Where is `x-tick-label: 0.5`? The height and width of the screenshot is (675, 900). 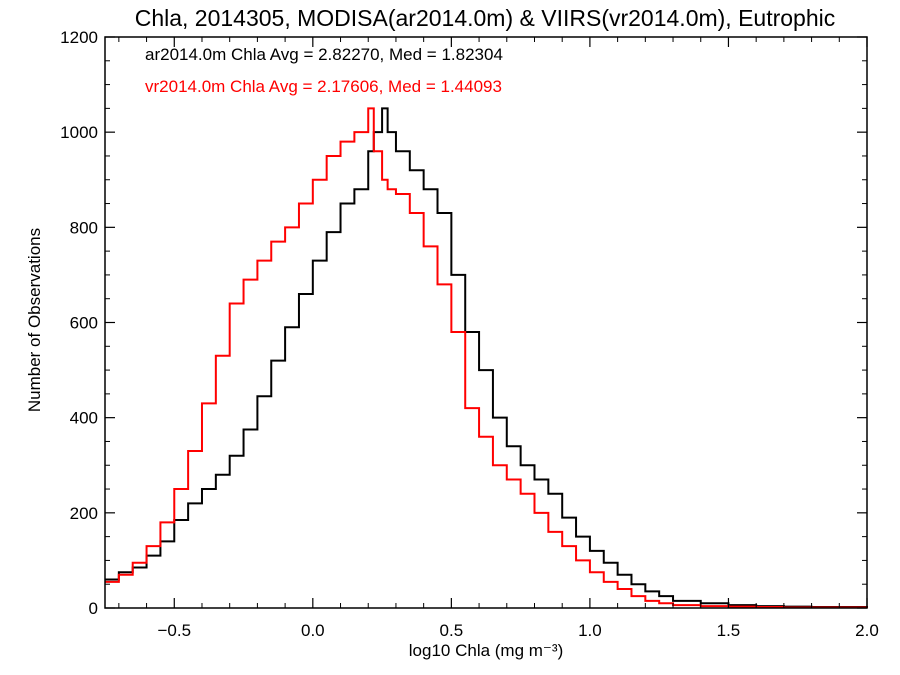
x-tick-label: 0.5 is located at coordinates (452, 630).